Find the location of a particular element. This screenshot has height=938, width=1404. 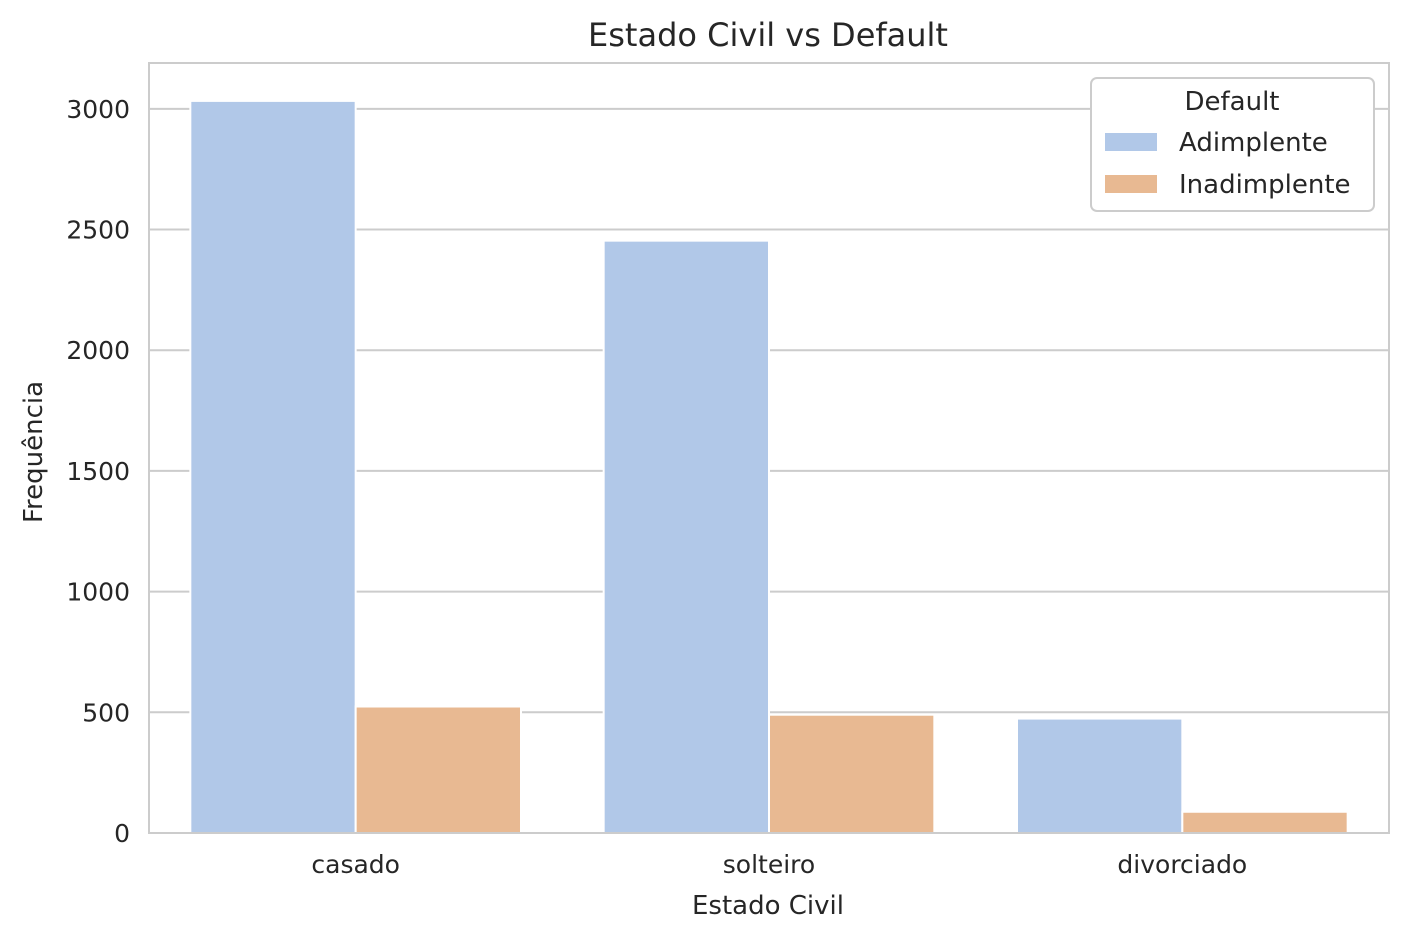

bar-divorciado-inadimplente is located at coordinates (1265, 822).